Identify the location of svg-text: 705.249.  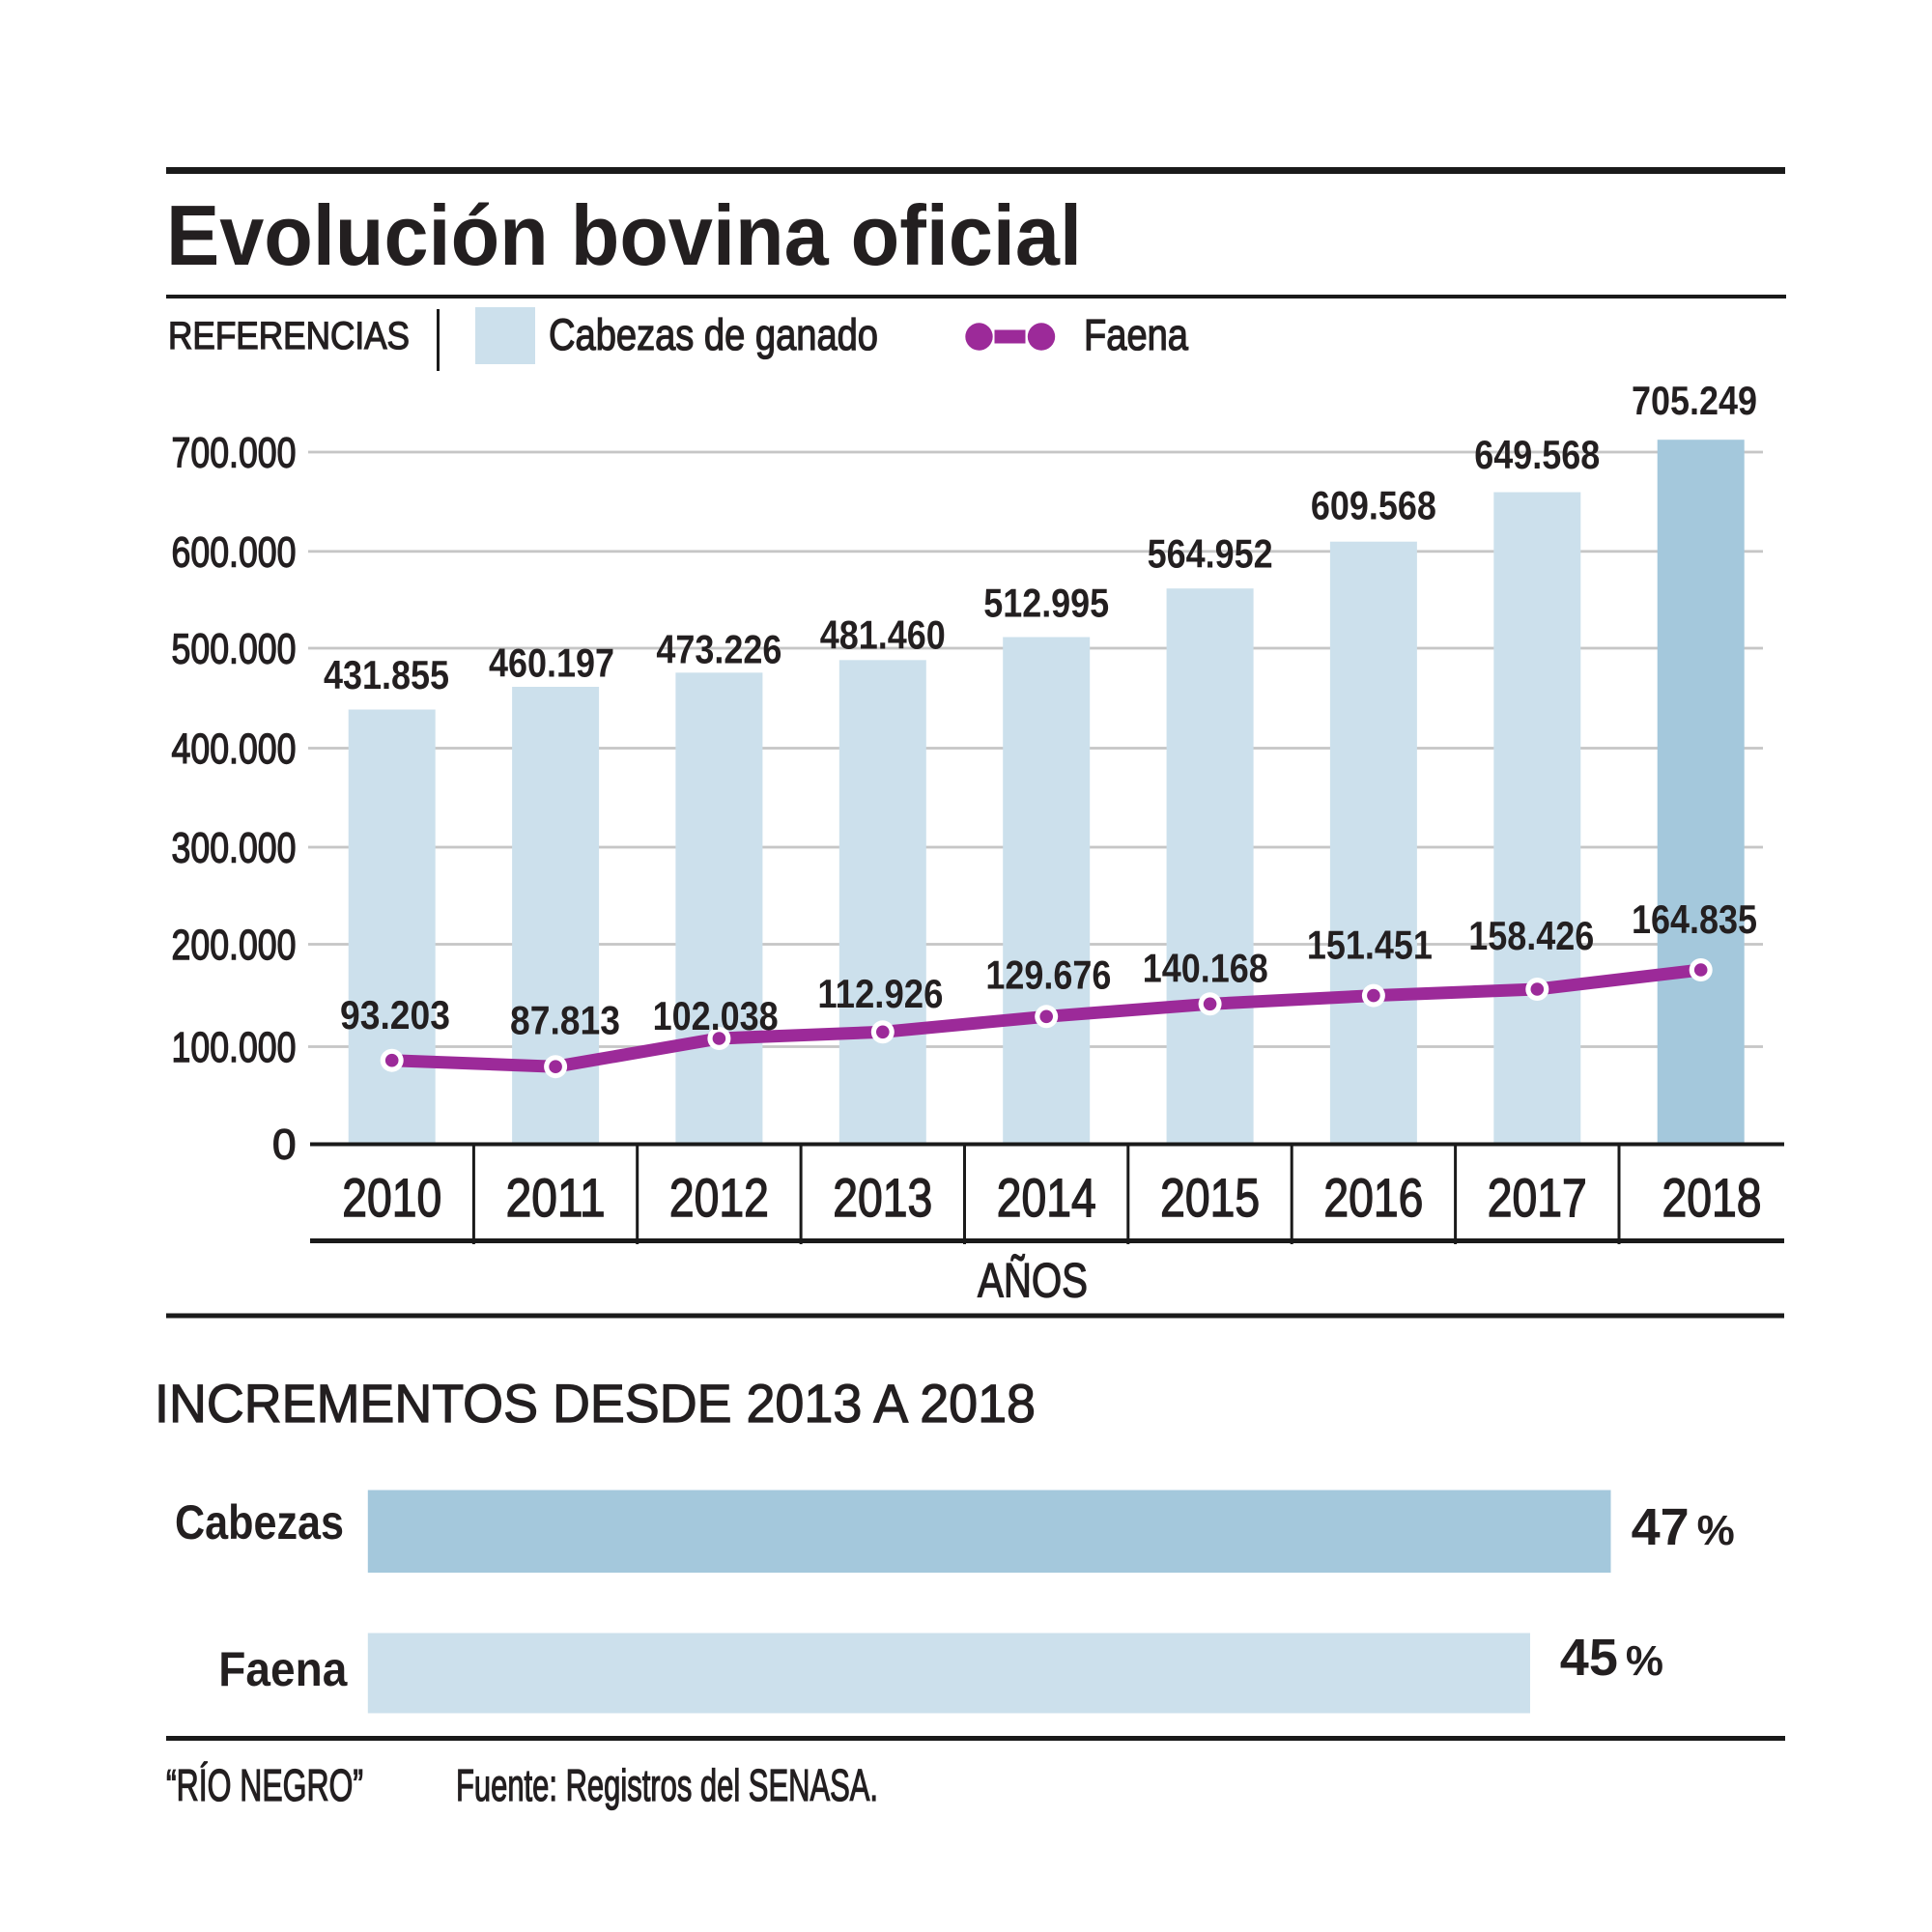
(1694, 400).